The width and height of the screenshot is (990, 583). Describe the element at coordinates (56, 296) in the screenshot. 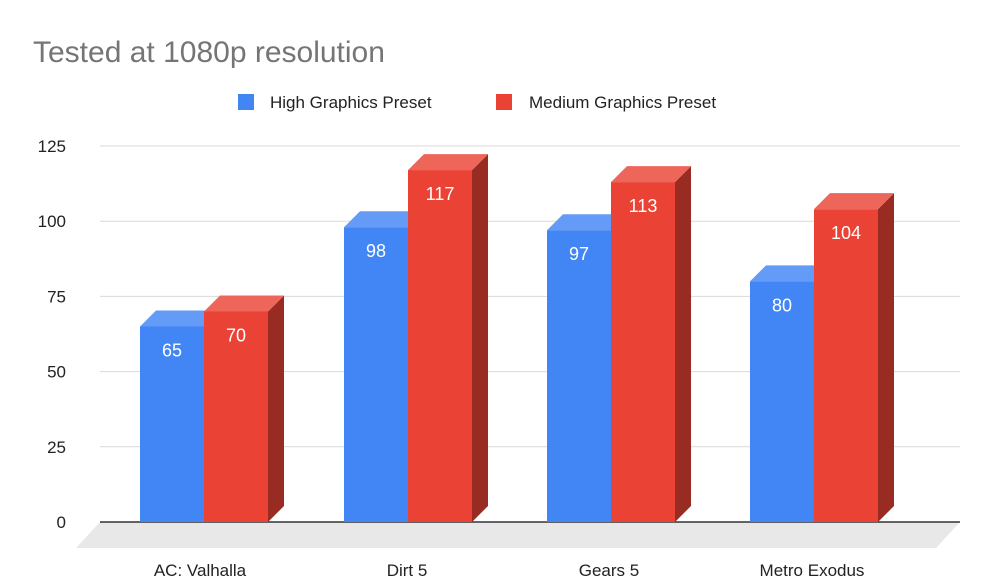

I see `y-tick-label: 75` at that location.